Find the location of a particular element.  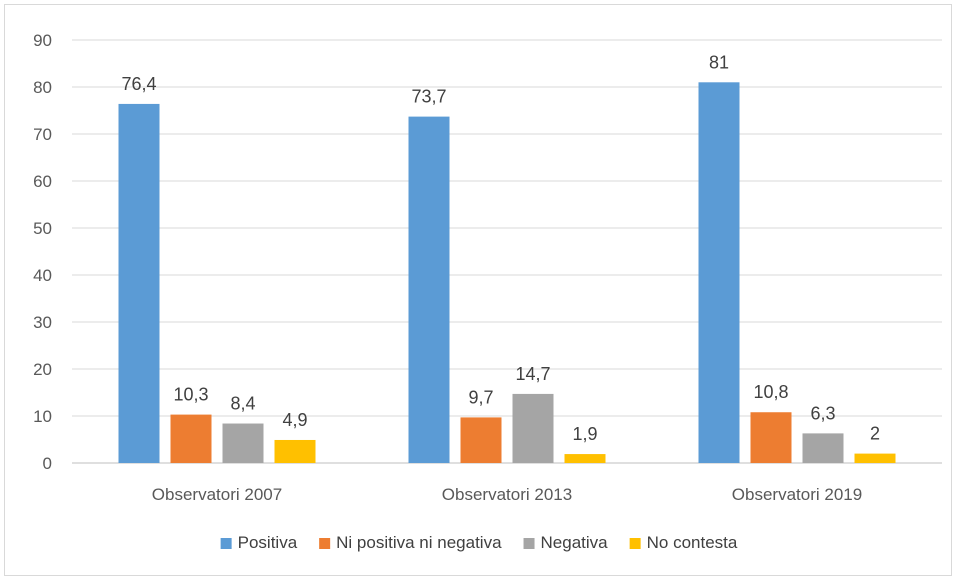

x-category-label: Observatori 2013 is located at coordinates (507, 494).